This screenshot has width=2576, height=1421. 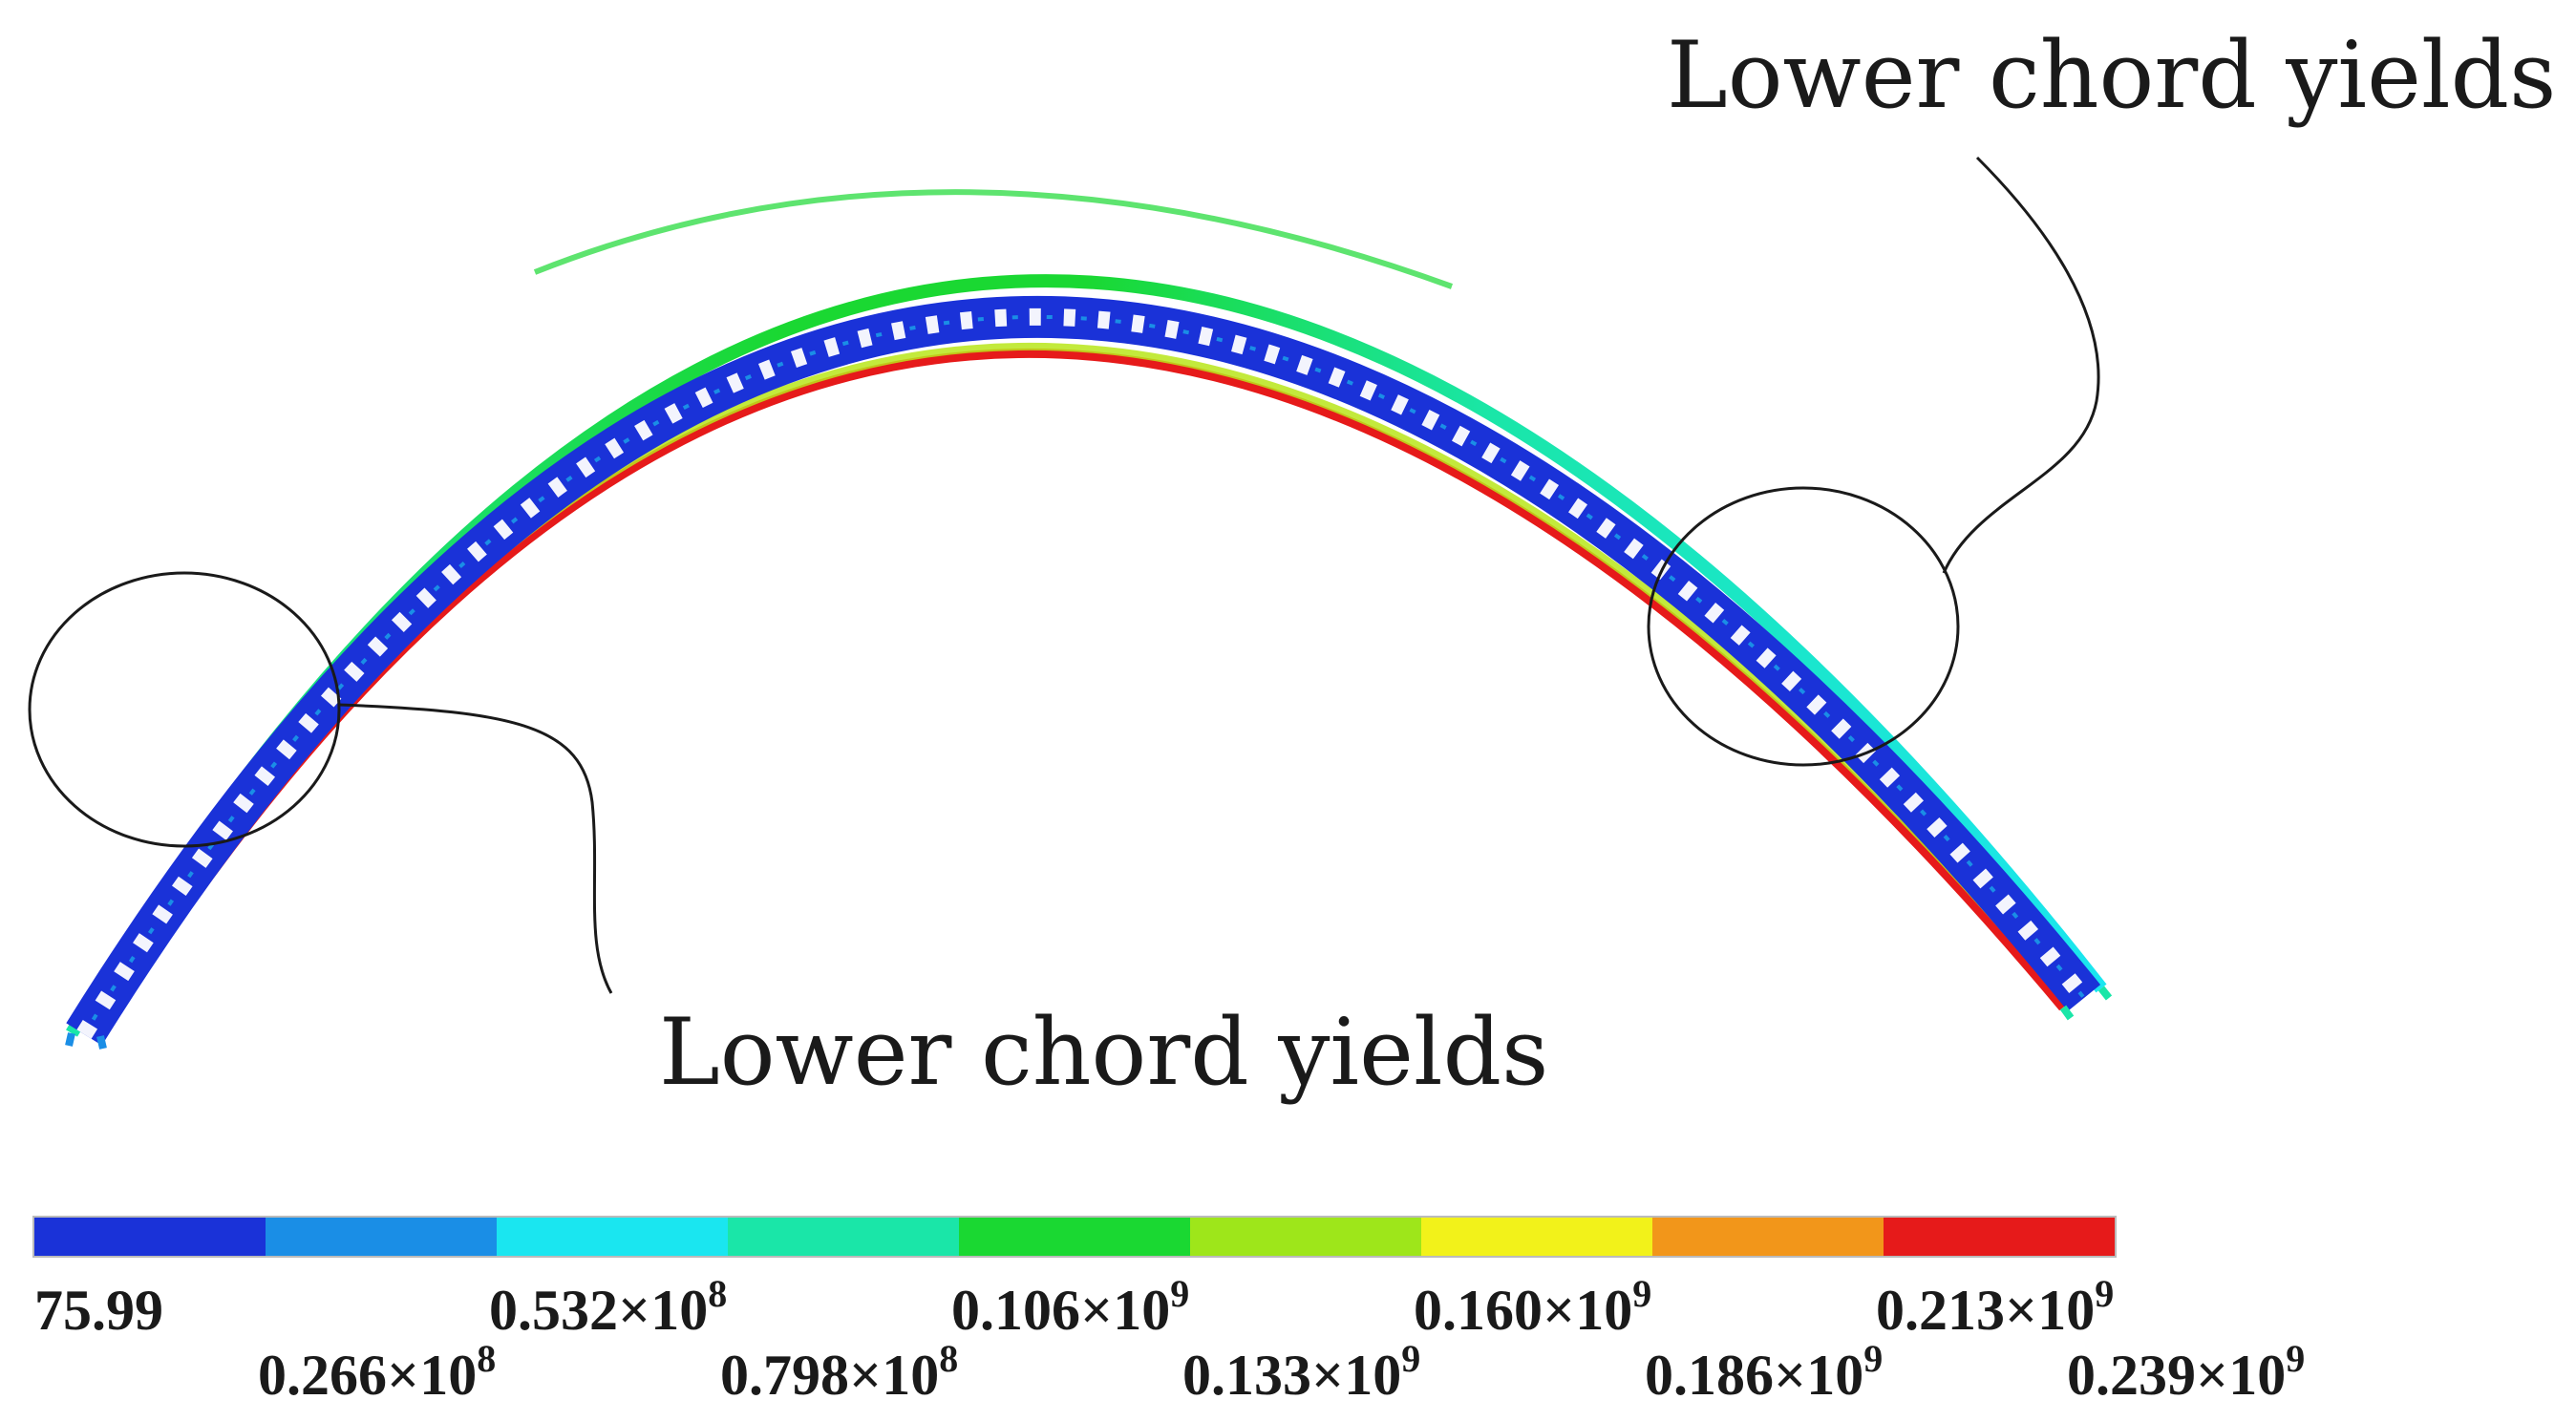 I want to click on leader-line-left, so click(x=475, y=848).